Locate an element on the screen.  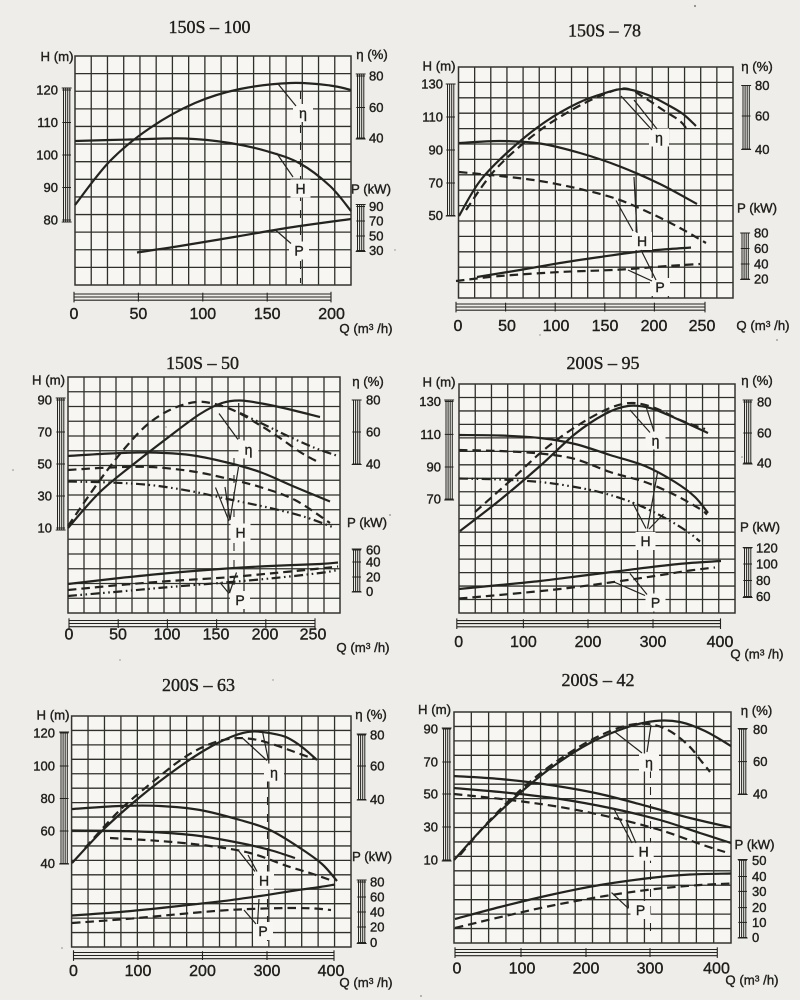
svg-text: 200S – 42 is located at coordinates (597, 680).